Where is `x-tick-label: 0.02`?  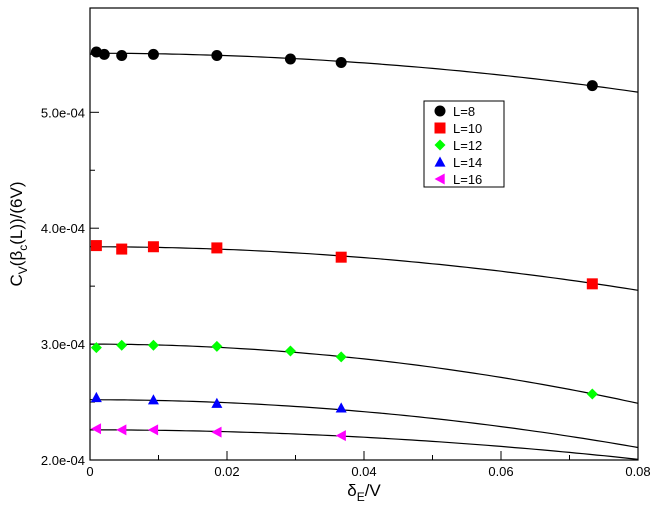
x-tick-label: 0.02 is located at coordinates (226, 471).